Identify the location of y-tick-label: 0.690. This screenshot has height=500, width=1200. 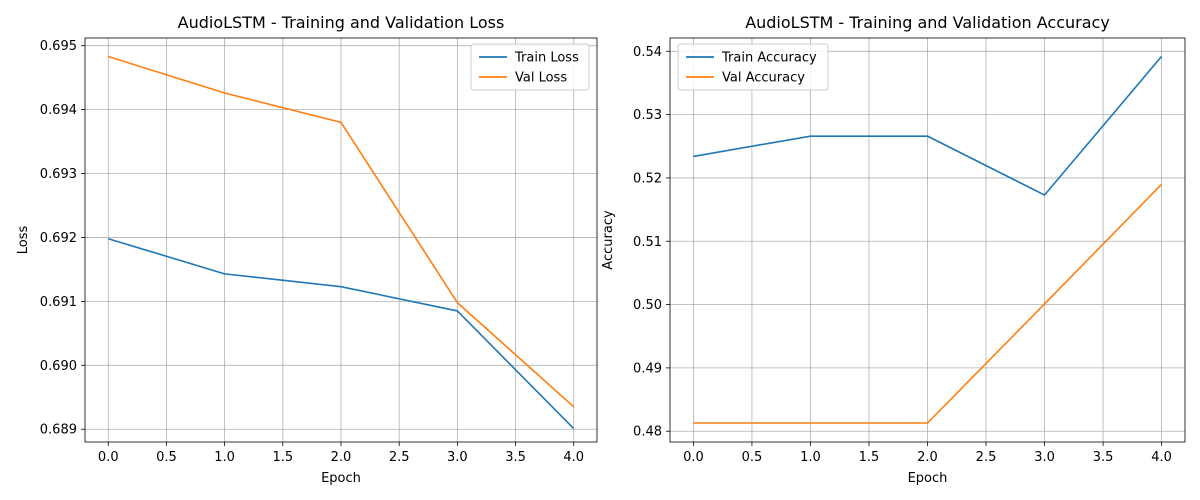
(58, 366).